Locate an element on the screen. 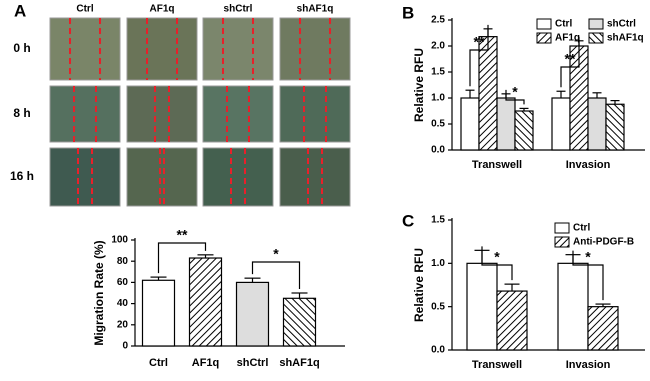 Image resolution: width=650 pixels, height=381 pixels. column-label: Ctrl is located at coordinates (84, 9).